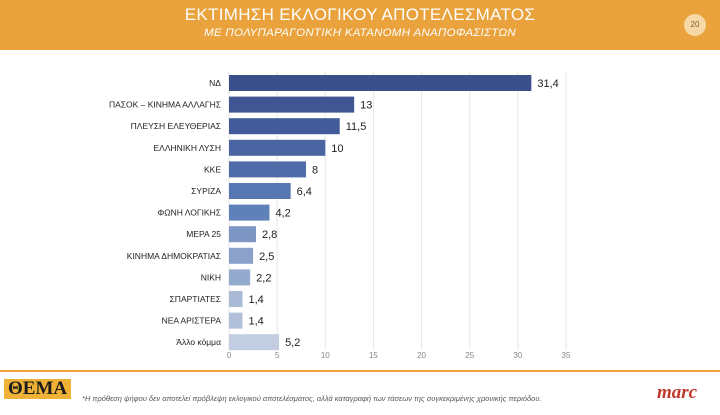 Image resolution: width=720 pixels, height=415 pixels. I want to click on x-tick-label: 35, so click(566, 355).